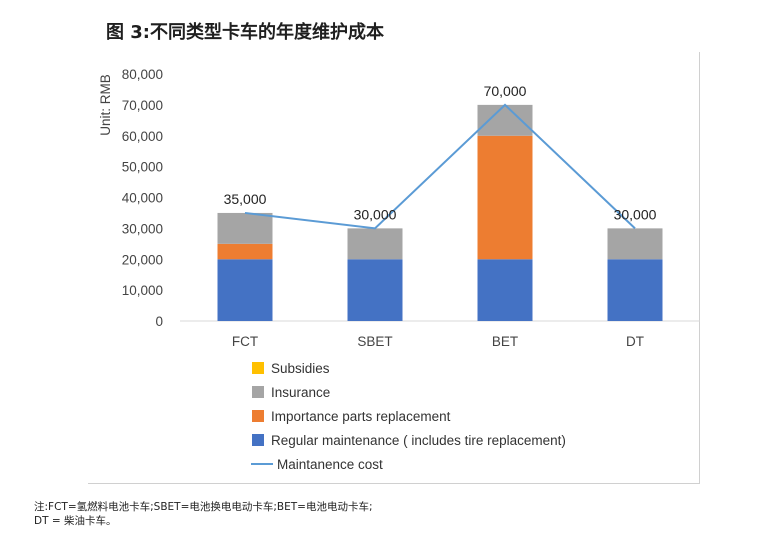 This screenshot has height=551, width=761. I want to click on y-tick-label: 40,000, so click(142, 198).